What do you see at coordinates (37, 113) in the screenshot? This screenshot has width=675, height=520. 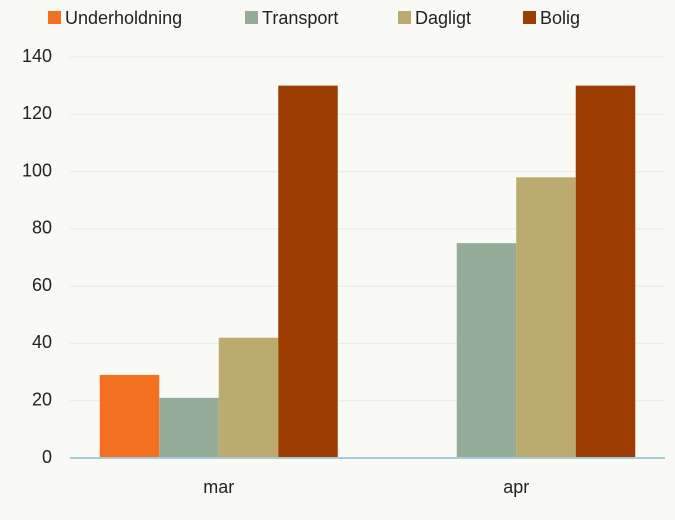 I see `y-tick-label: 120` at bounding box center [37, 113].